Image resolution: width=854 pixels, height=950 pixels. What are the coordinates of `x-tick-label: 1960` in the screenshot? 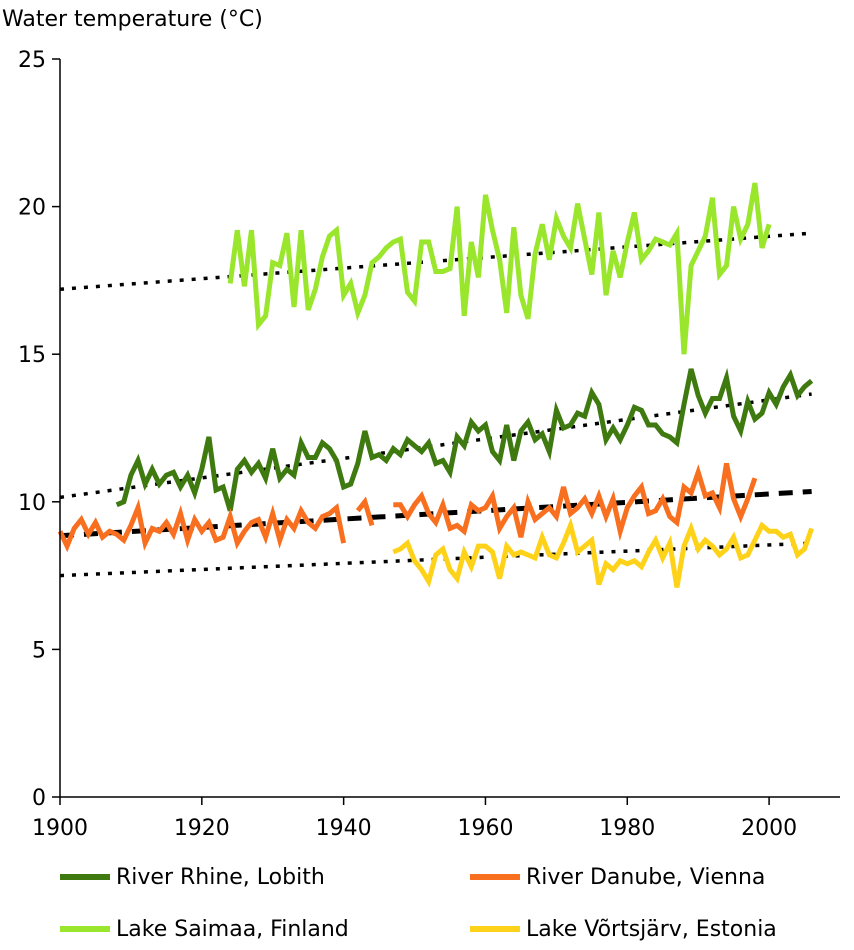 It's located at (485, 828).